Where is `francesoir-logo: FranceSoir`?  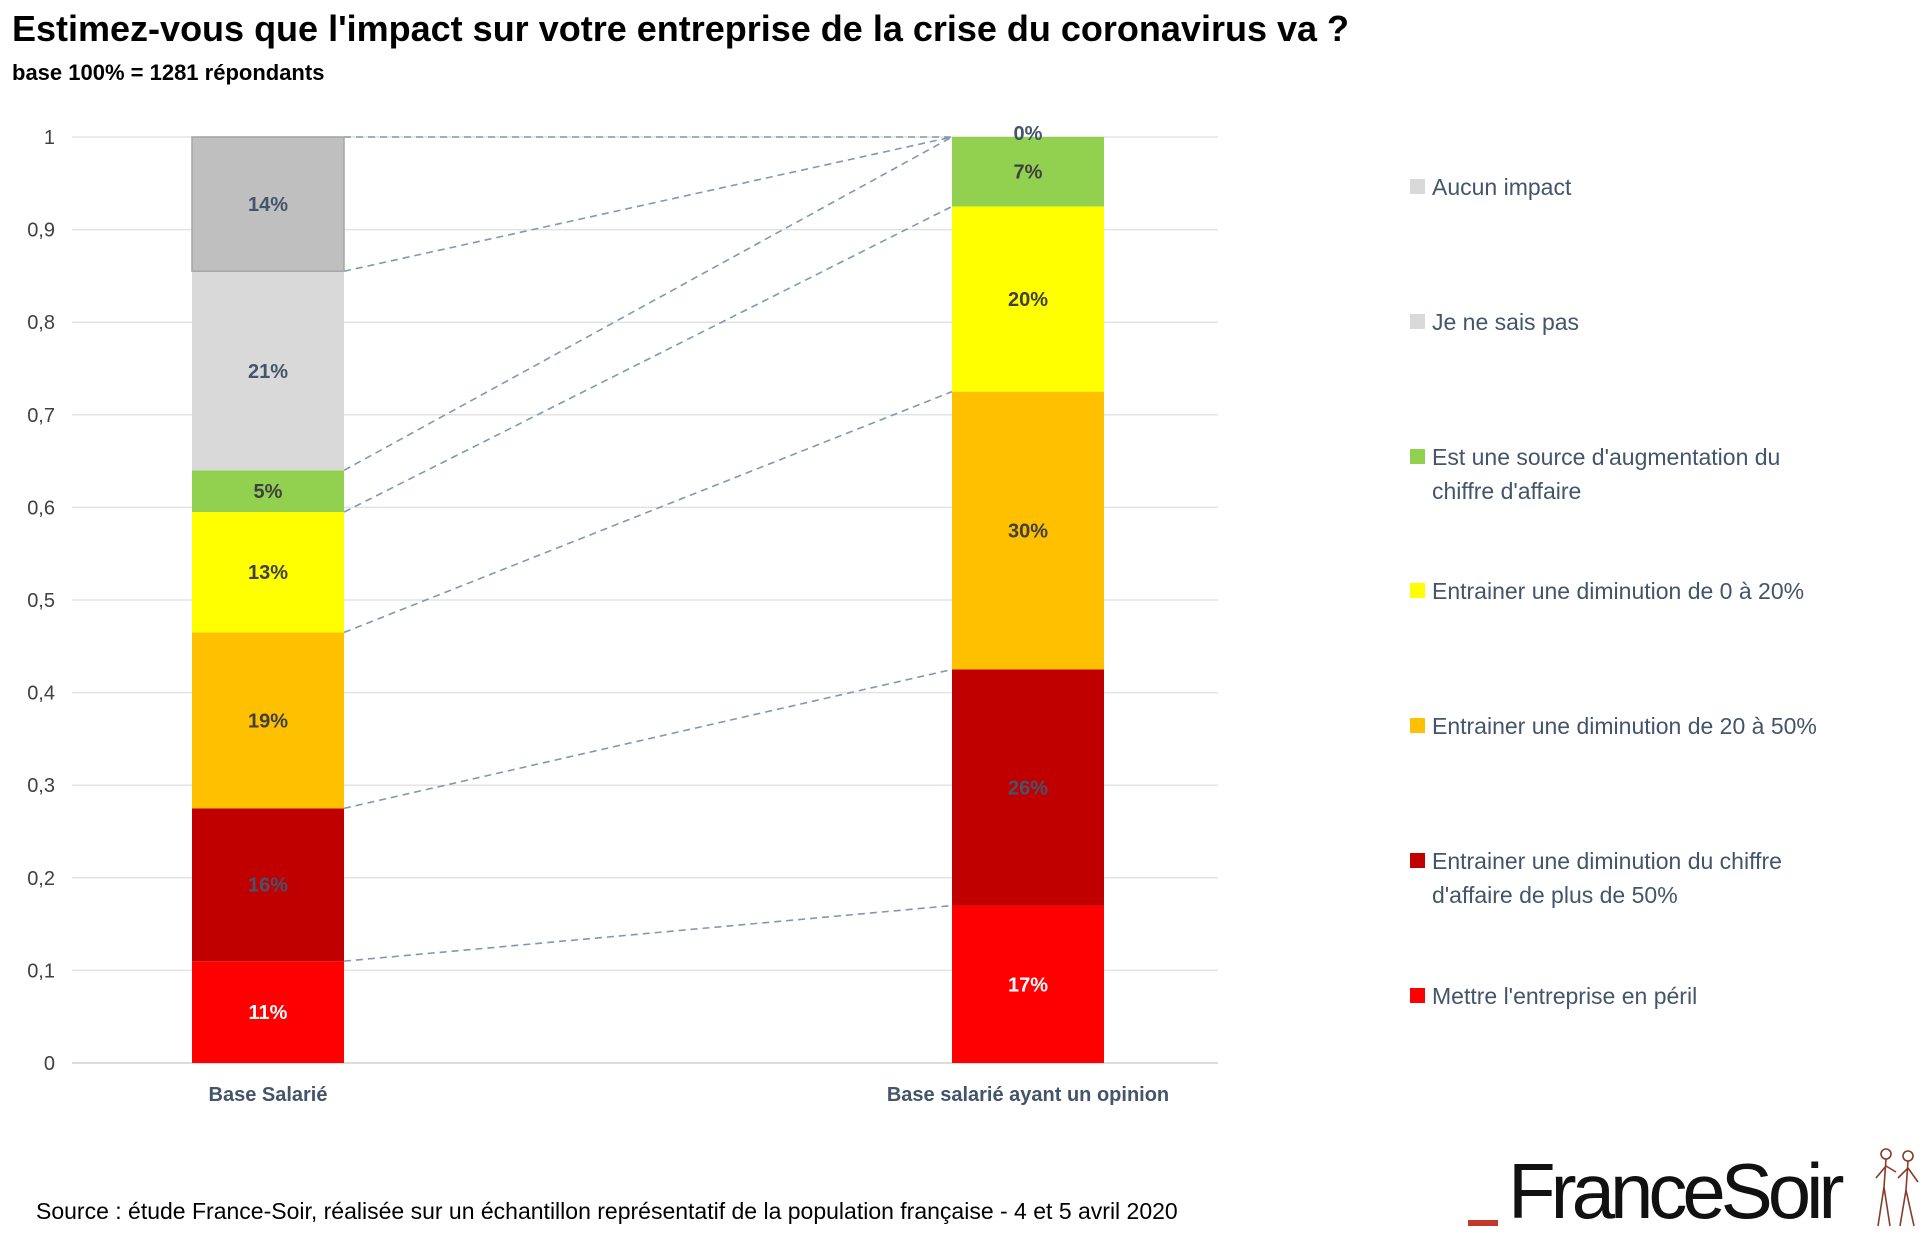
francesoir-logo: FranceSoir is located at coordinates (1696, 1188).